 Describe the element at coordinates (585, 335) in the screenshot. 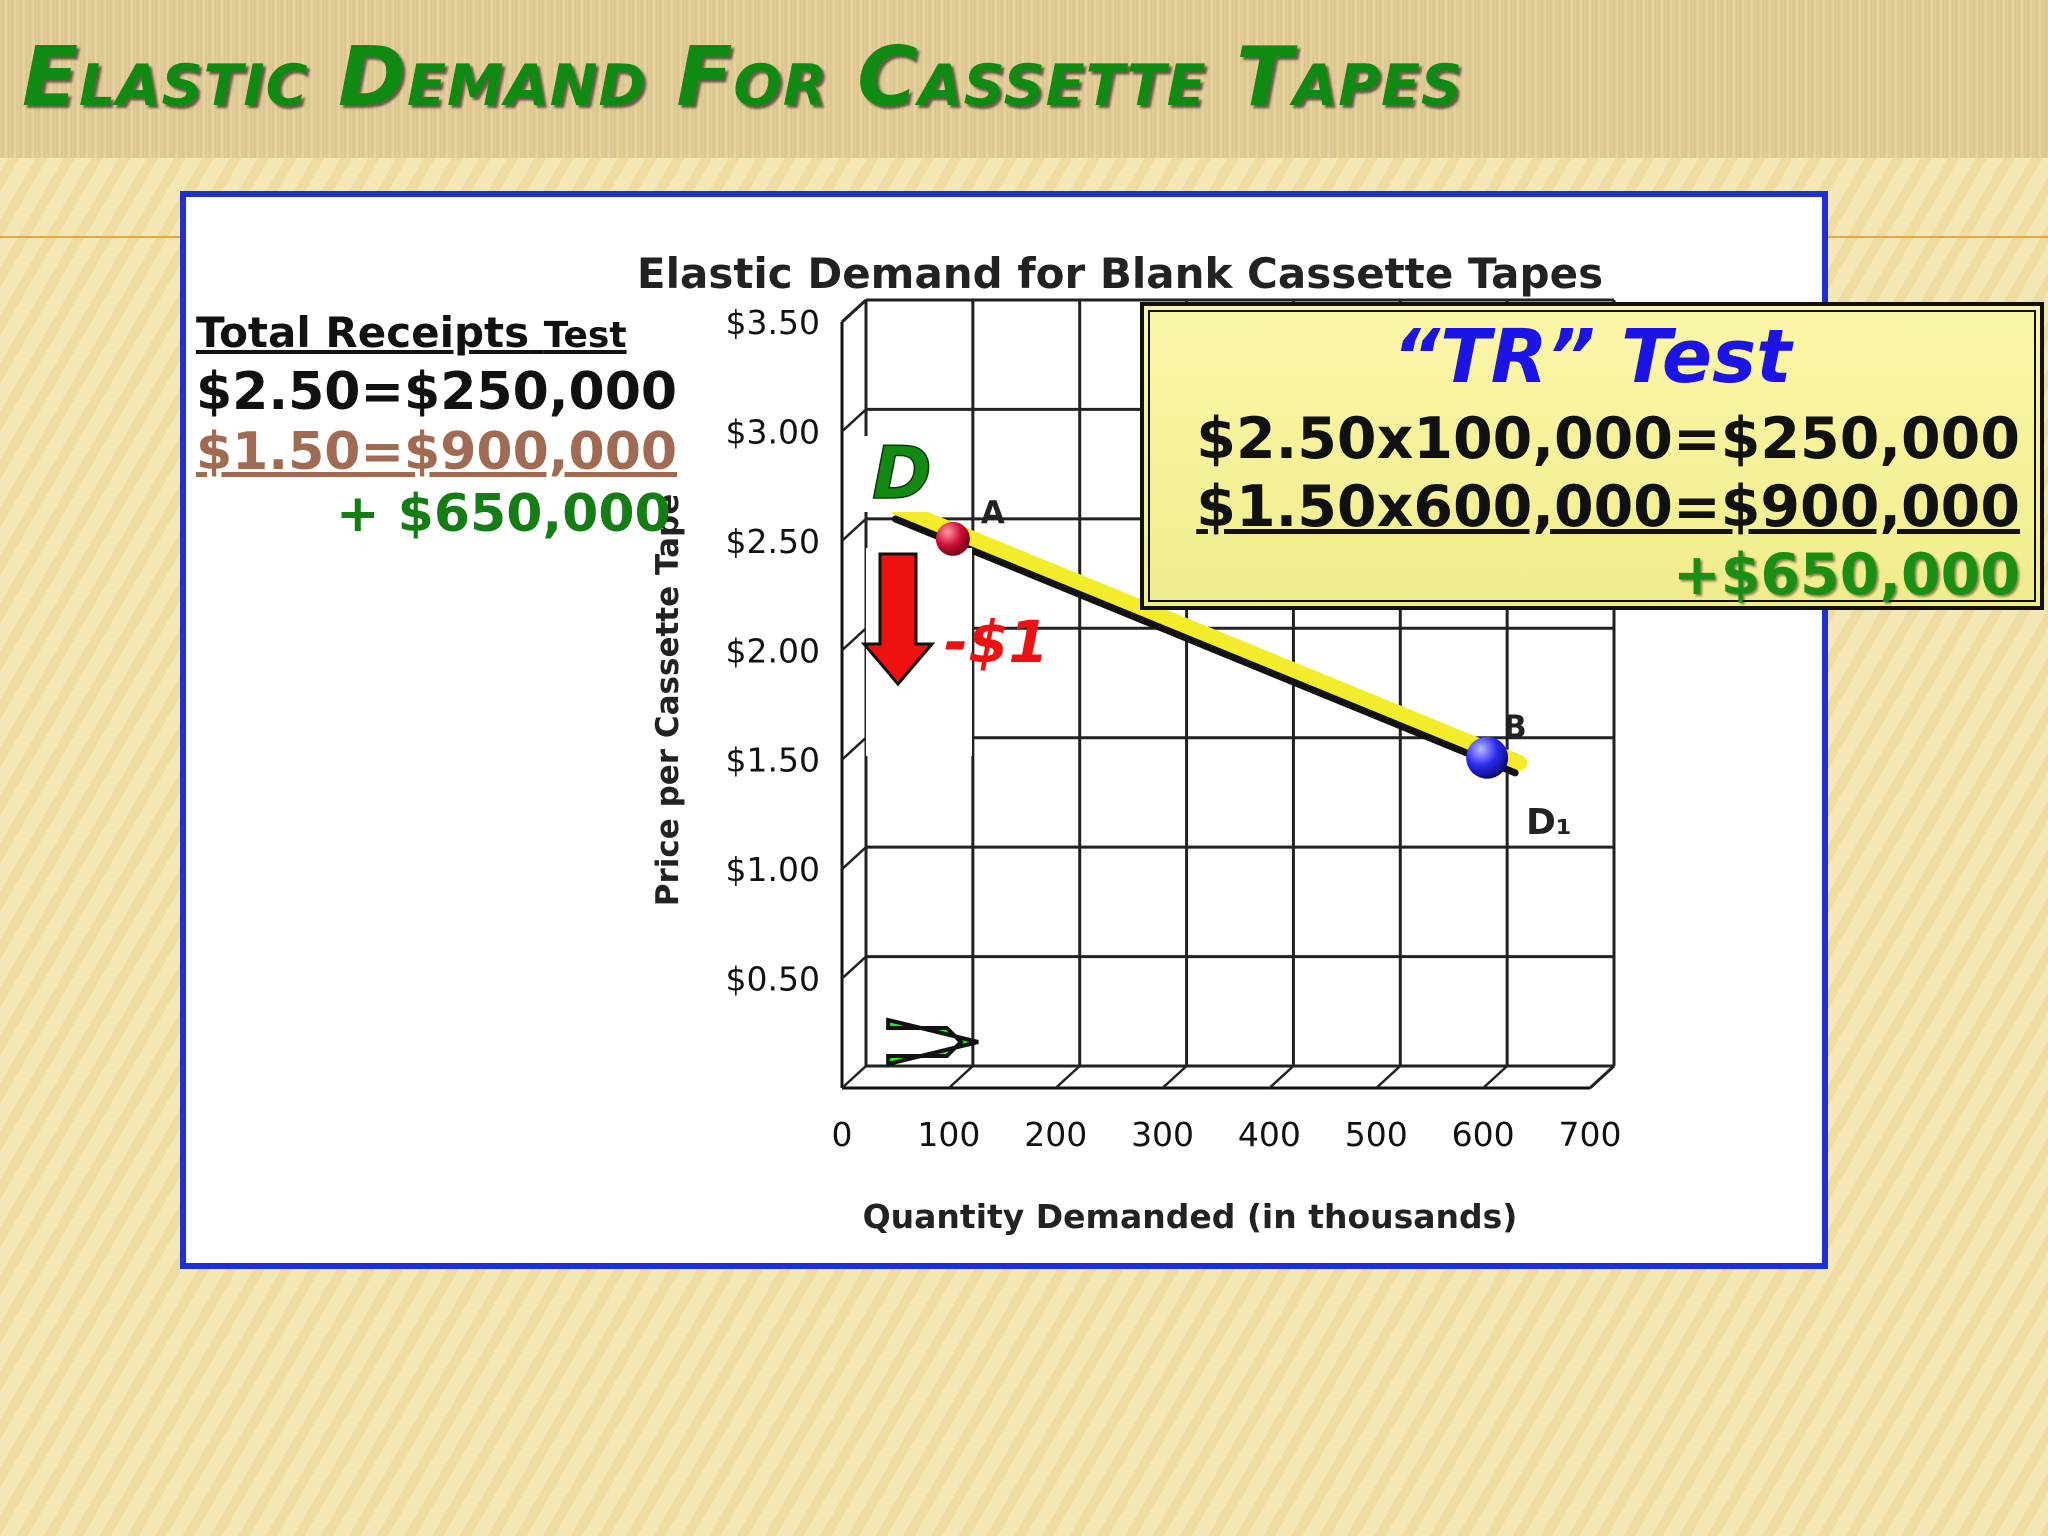

I see `total-receipts-heading-small: Test` at that location.